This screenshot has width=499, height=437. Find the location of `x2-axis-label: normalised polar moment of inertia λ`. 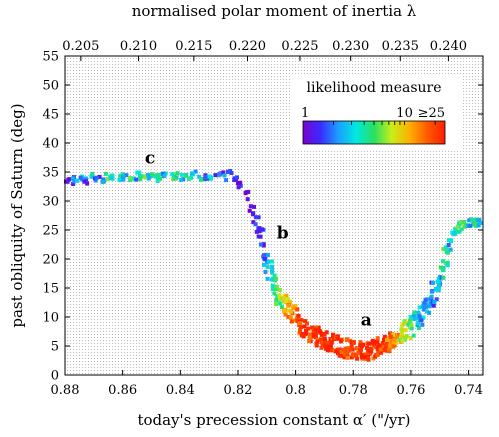

x2-axis-label: normalised polar moment of inertia λ is located at coordinates (274, 11).